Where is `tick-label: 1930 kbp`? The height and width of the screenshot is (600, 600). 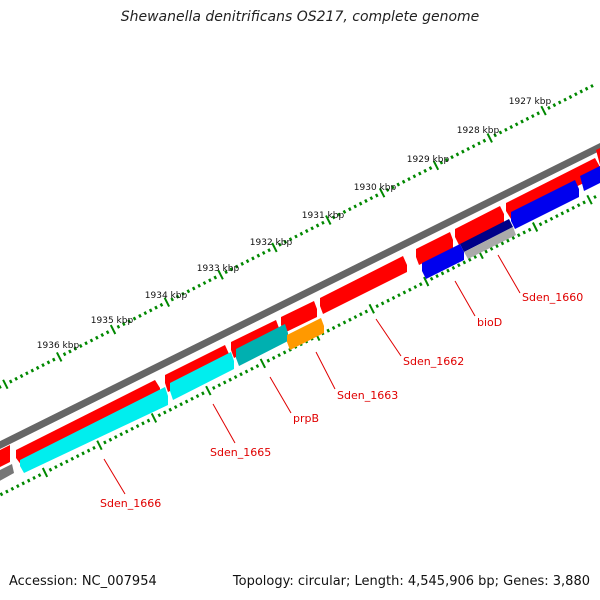 tick-label: 1930 kbp is located at coordinates (375, 188).